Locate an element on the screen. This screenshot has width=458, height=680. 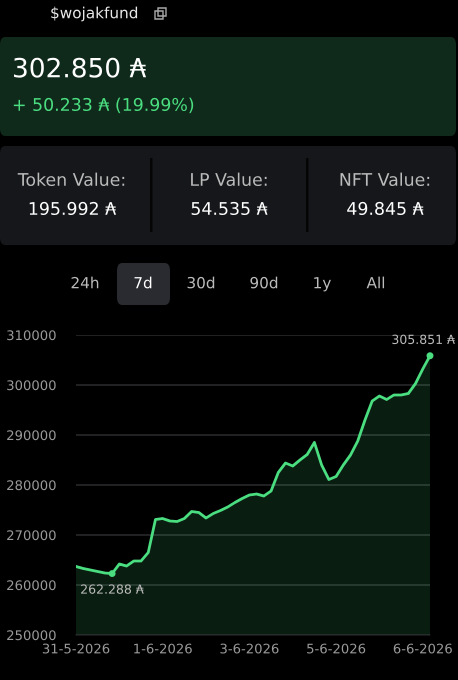
text: All is located at coordinates (375, 282).